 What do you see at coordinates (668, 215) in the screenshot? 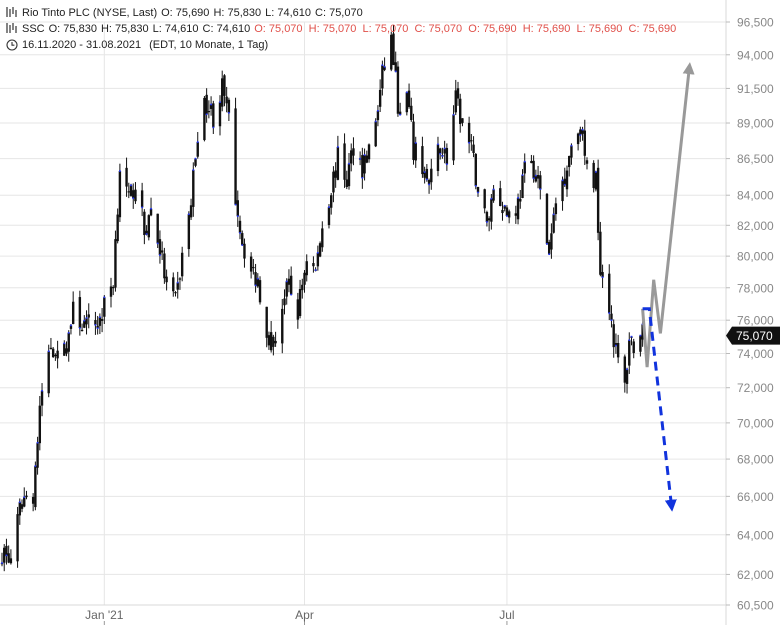
I see `bullish-forecast-arrow` at bounding box center [668, 215].